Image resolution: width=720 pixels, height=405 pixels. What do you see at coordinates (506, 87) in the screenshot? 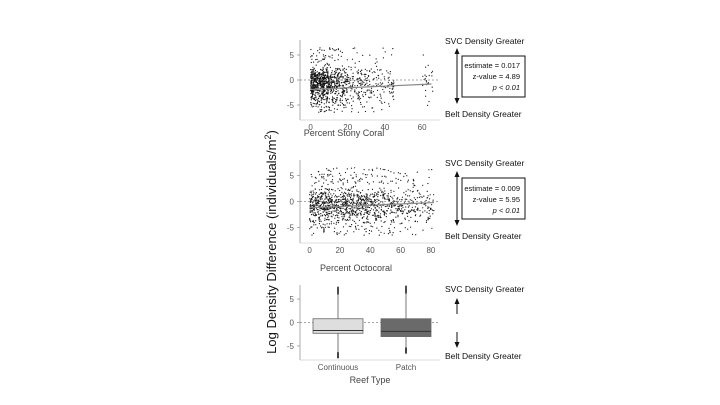
I see `stony-coral-p-value: p < 0.01` at bounding box center [506, 87].